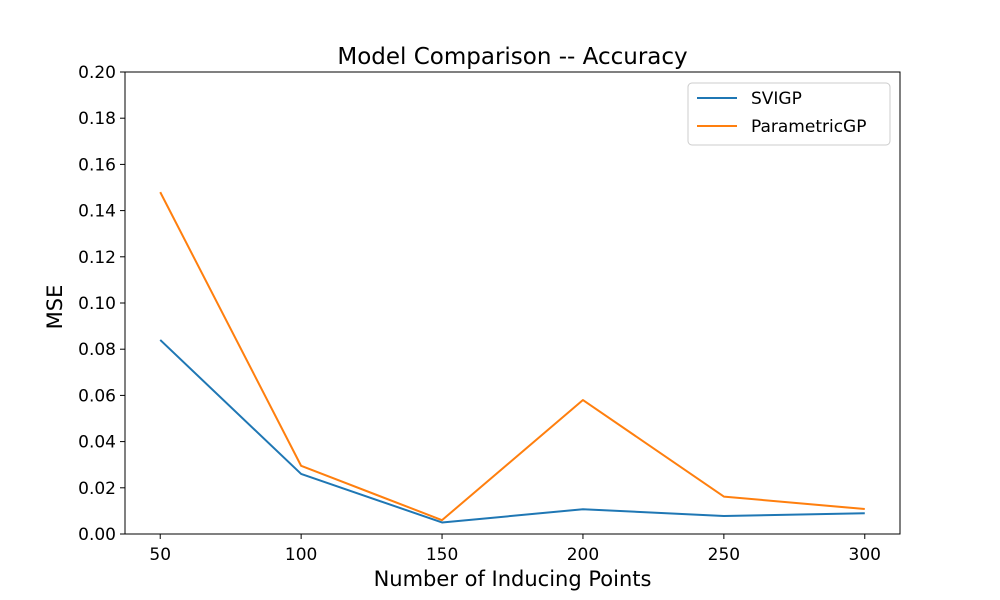  Describe the element at coordinates (513, 579) in the screenshot. I see `x-axis-label: Number of Inducing Points` at that location.